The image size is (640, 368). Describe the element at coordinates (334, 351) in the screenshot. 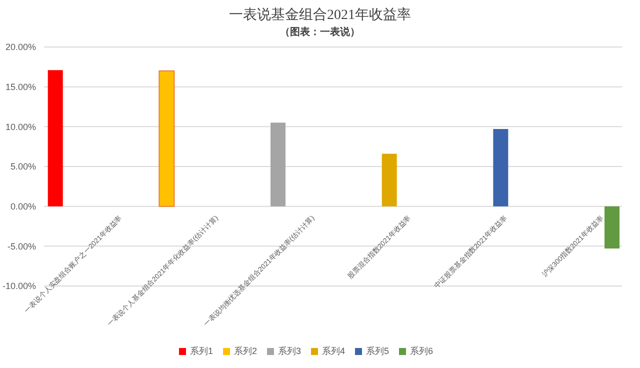

I see `legend-label: 系列4` at that location.